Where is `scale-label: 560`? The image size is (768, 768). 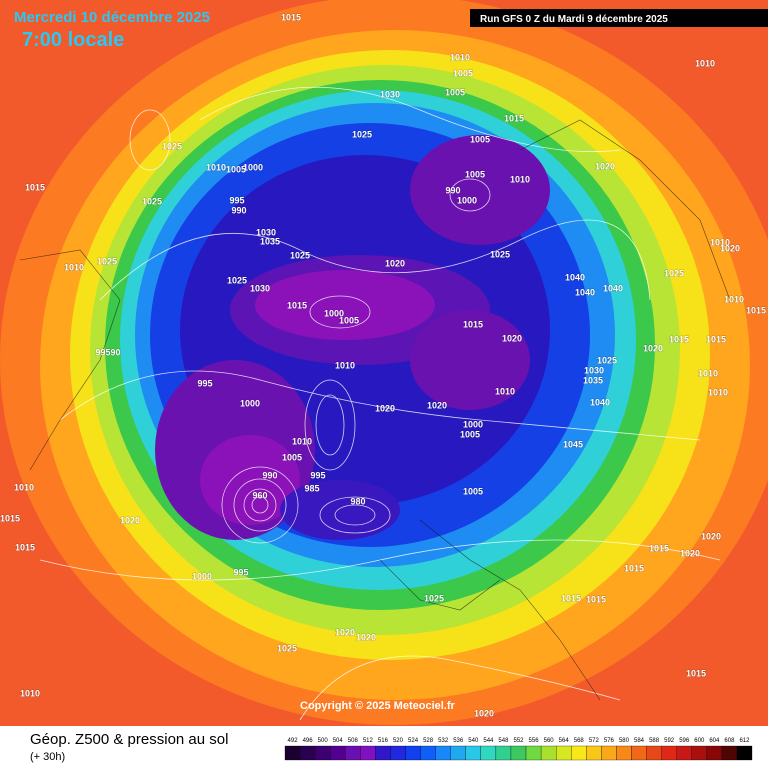 scale-label: 560 is located at coordinates (549, 741).